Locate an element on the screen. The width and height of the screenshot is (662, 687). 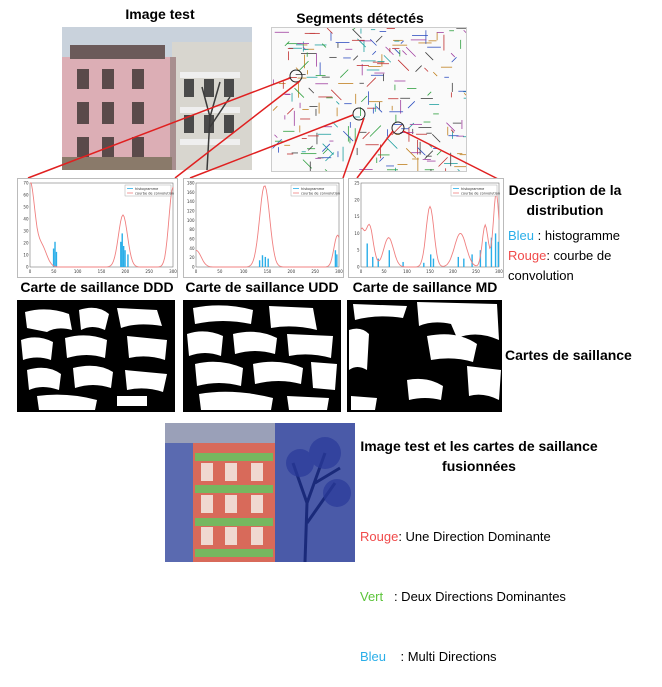
y-tick-label: 25 is located at coordinates (357, 183).